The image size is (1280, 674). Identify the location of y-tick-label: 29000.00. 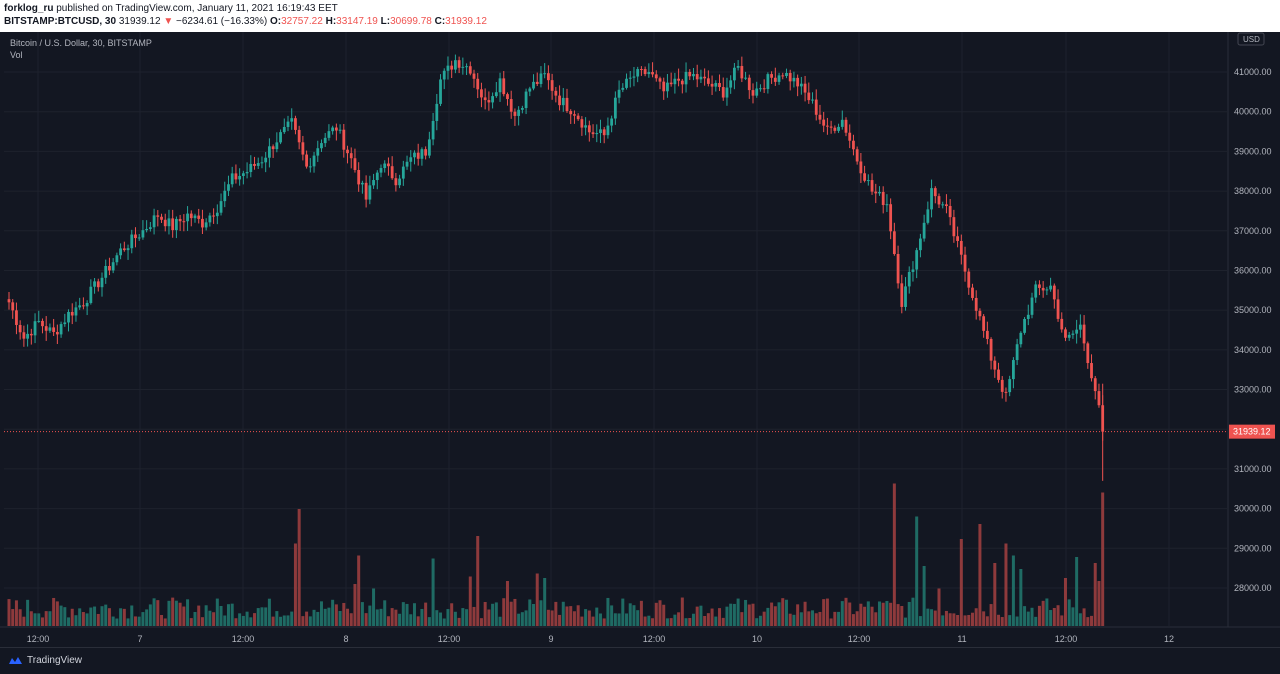
(1253, 548).